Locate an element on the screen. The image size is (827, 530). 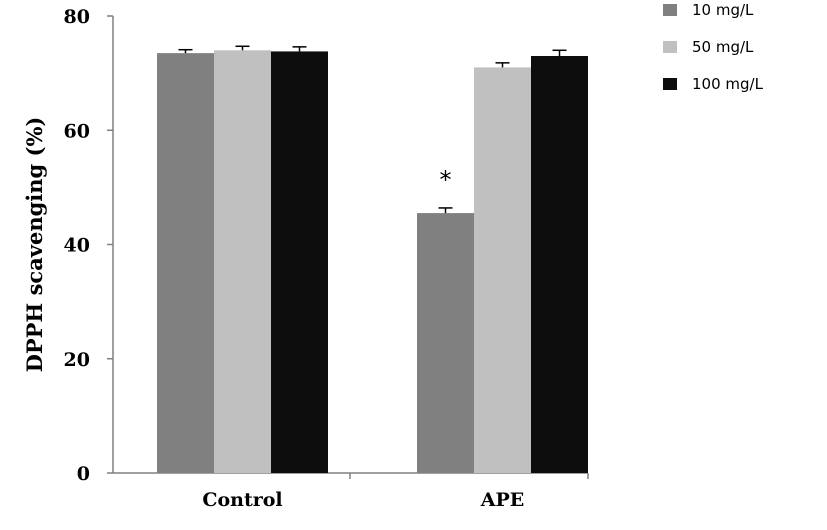
y-tick-label: 0 is located at coordinates (83, 474).